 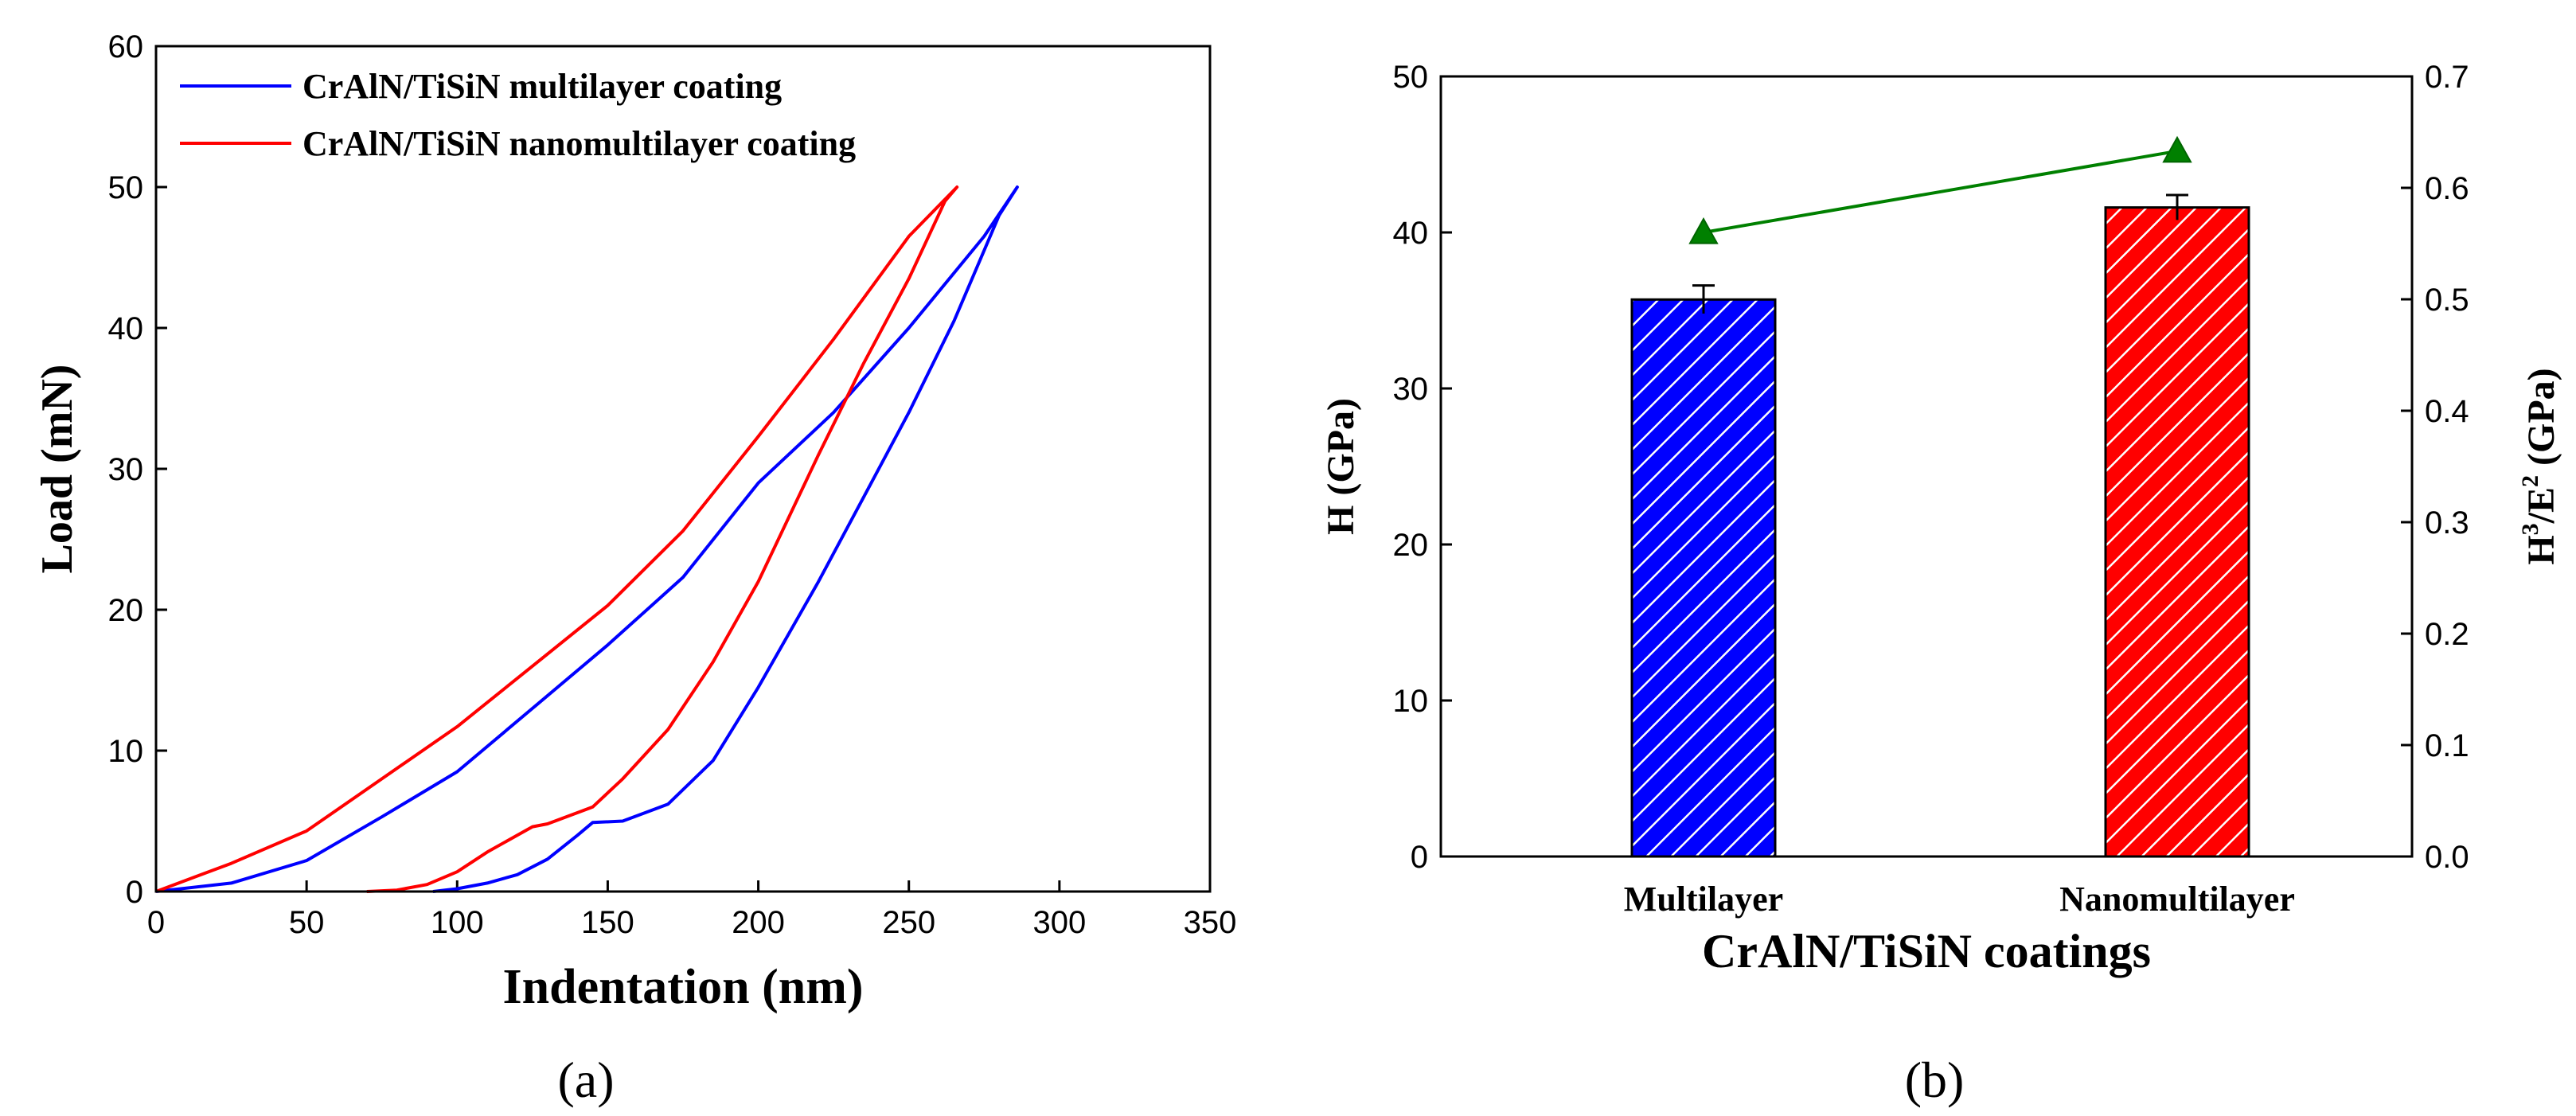 I want to click on panel-b-left-y-tick-label: 40, so click(x=1411, y=233).